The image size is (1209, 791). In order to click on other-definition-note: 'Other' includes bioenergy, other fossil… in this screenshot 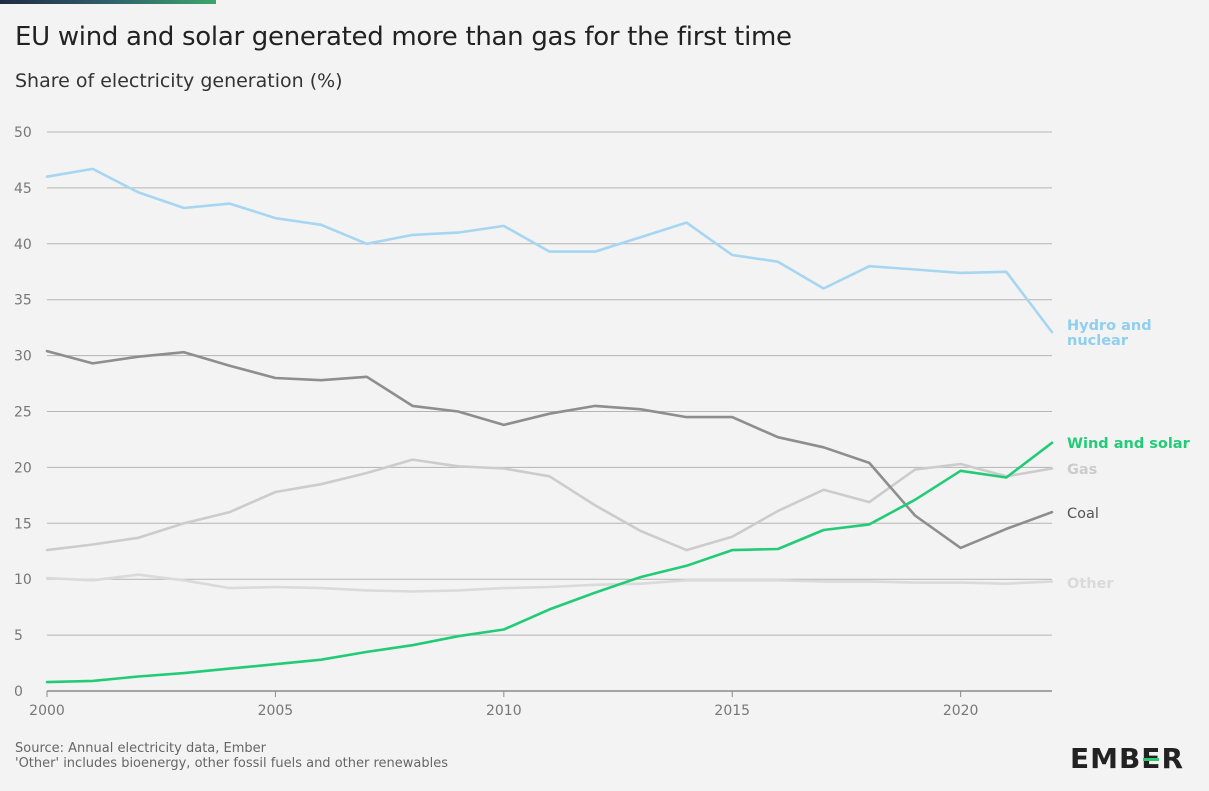, I will do `click(231, 763)`.